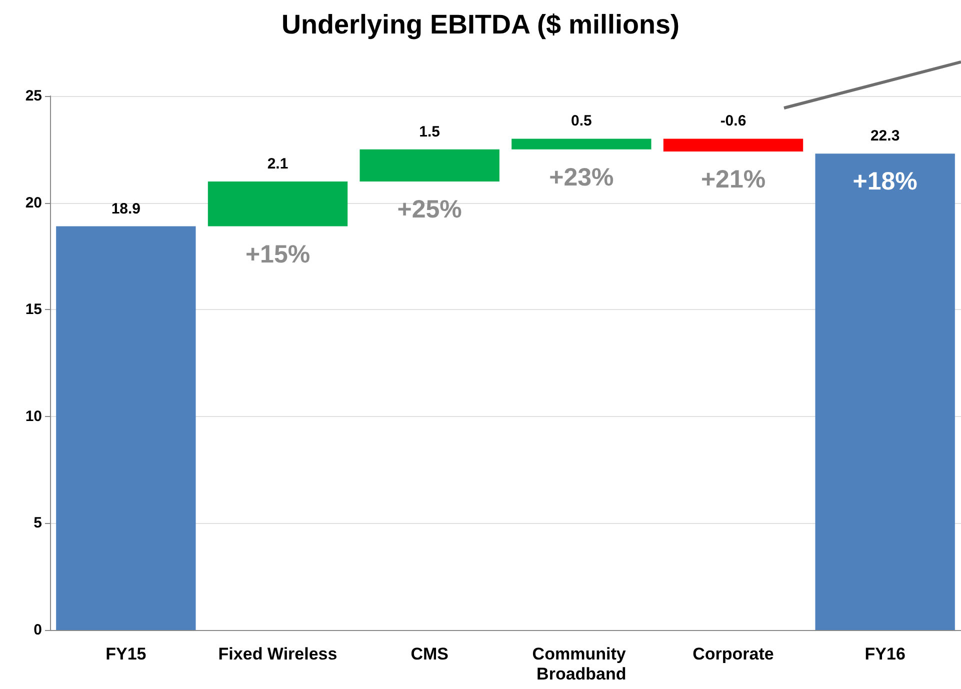  I want to click on y-tick-label: 10, so click(33, 416).